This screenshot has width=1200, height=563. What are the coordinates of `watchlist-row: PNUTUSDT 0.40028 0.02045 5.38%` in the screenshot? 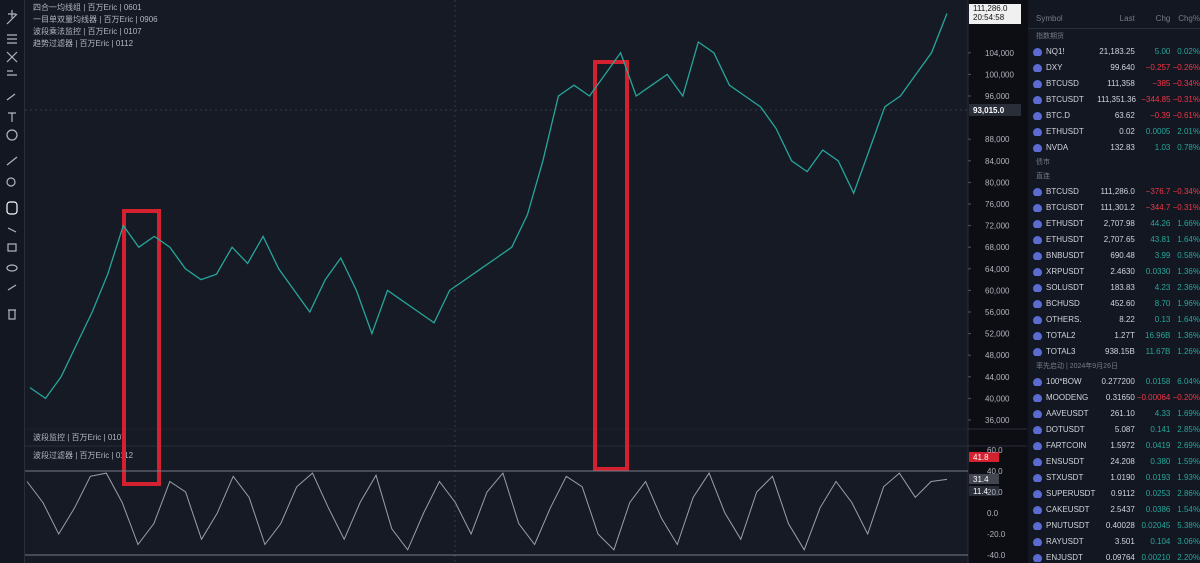 It's located at (1114, 525).